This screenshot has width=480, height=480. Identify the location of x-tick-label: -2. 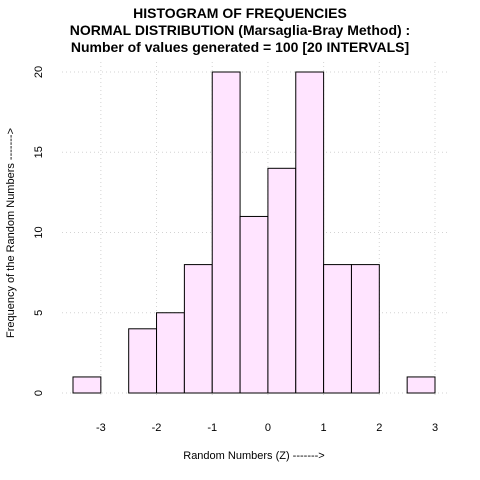
(157, 428).